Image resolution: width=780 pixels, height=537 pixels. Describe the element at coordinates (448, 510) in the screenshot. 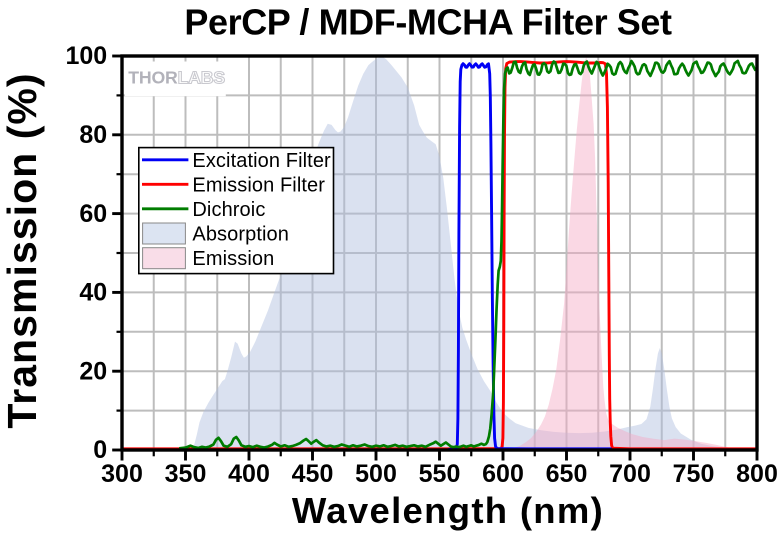

I see `svg-text: Wavelength (nm)` at that location.